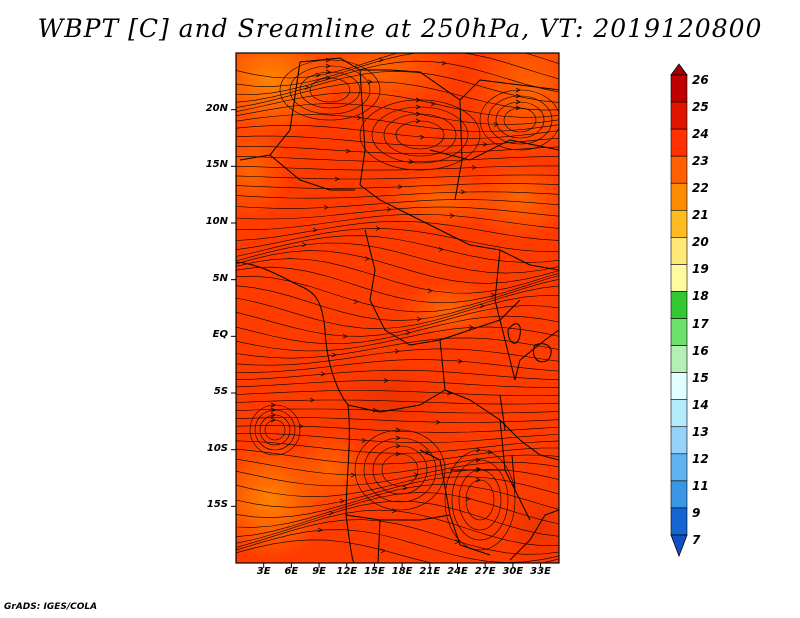 The width and height of the screenshot is (800, 618). I want to click on colorbar-label: 22, so click(700, 188).